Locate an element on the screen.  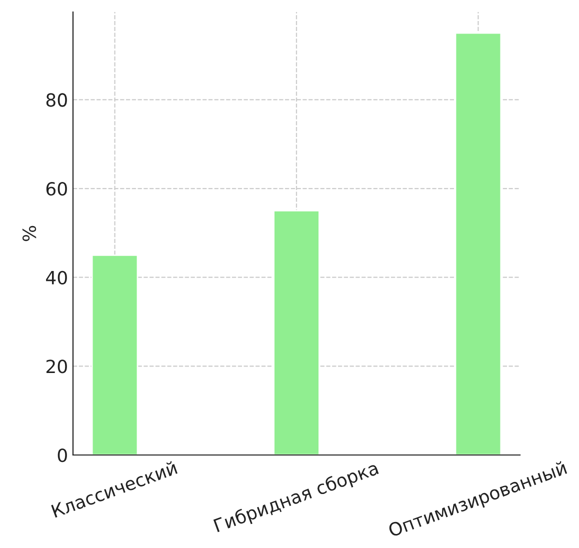
y-tick-label: 20 is located at coordinates (56, 367).